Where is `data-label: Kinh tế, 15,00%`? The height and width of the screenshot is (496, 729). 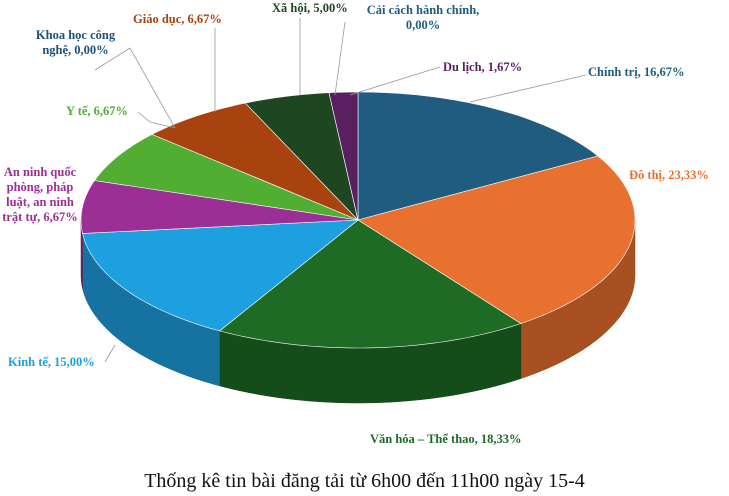
data-label: Kinh tế, 15,00% is located at coordinates (51, 362).